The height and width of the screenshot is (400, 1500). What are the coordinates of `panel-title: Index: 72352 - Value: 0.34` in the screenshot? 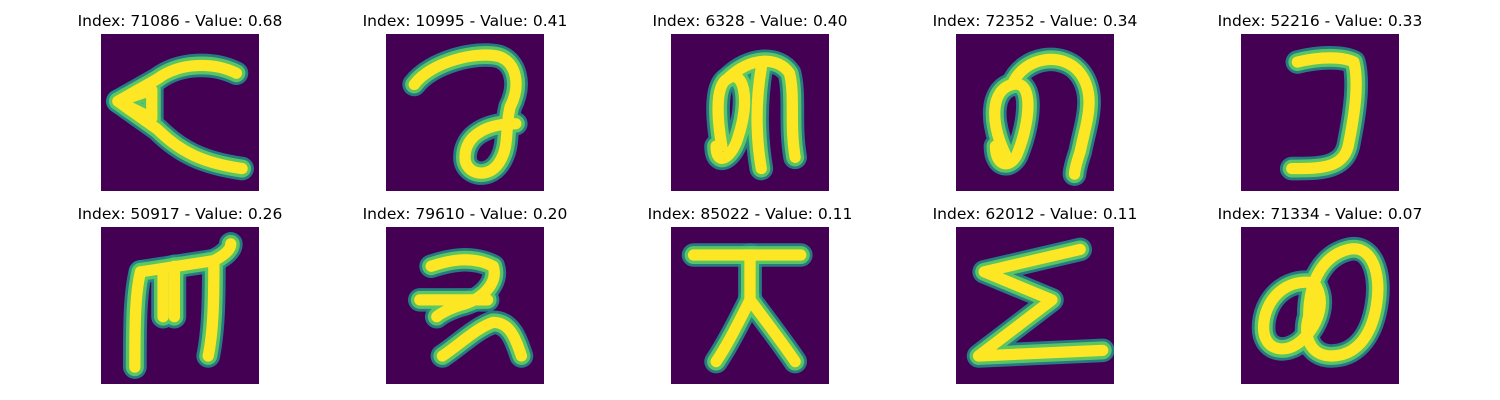 It's located at (1035, 21).